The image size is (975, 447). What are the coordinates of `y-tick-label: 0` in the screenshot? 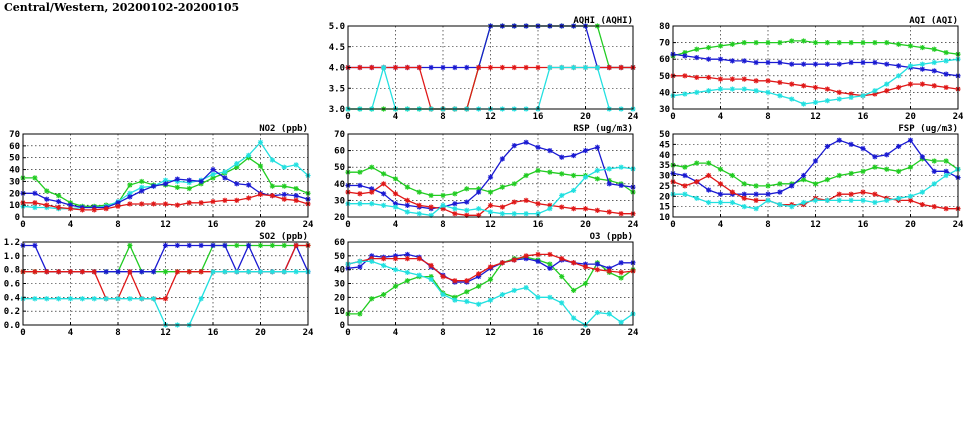 It's located at (342, 326).